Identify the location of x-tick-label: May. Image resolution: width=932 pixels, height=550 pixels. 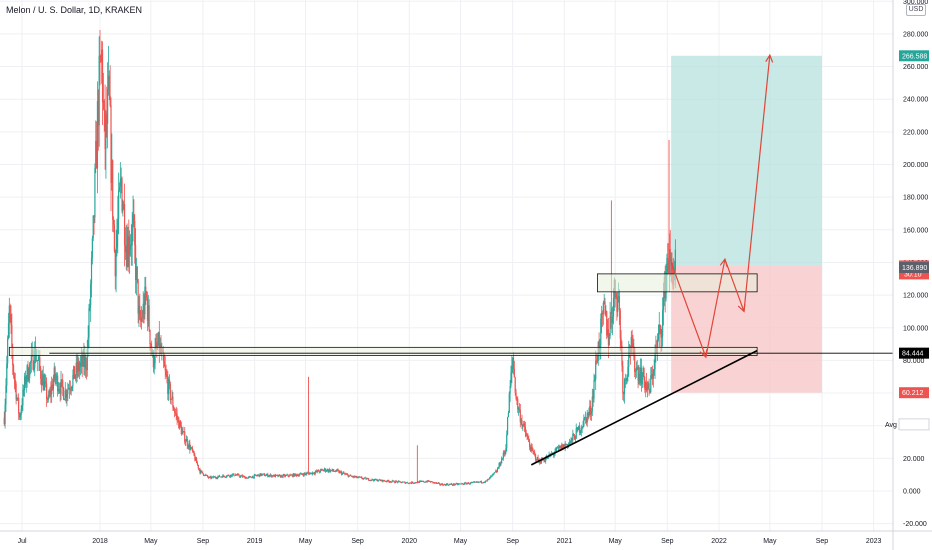
(770, 541).